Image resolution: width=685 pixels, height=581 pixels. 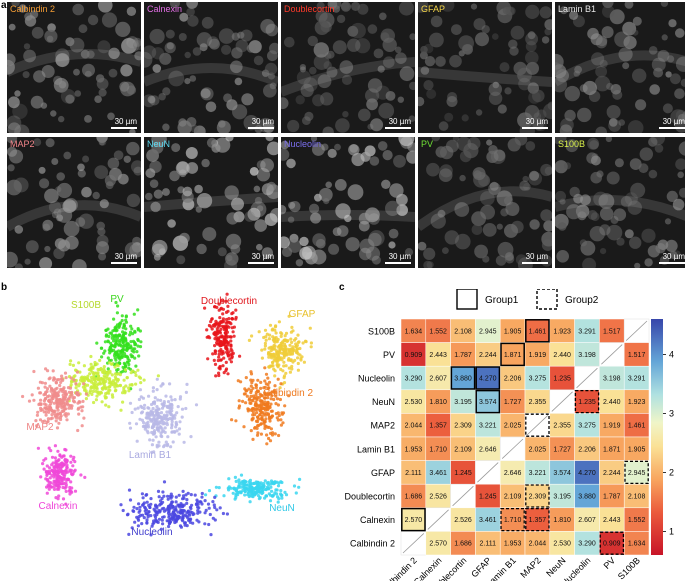 I want to click on micrograph-label: PV, so click(x=427, y=144).